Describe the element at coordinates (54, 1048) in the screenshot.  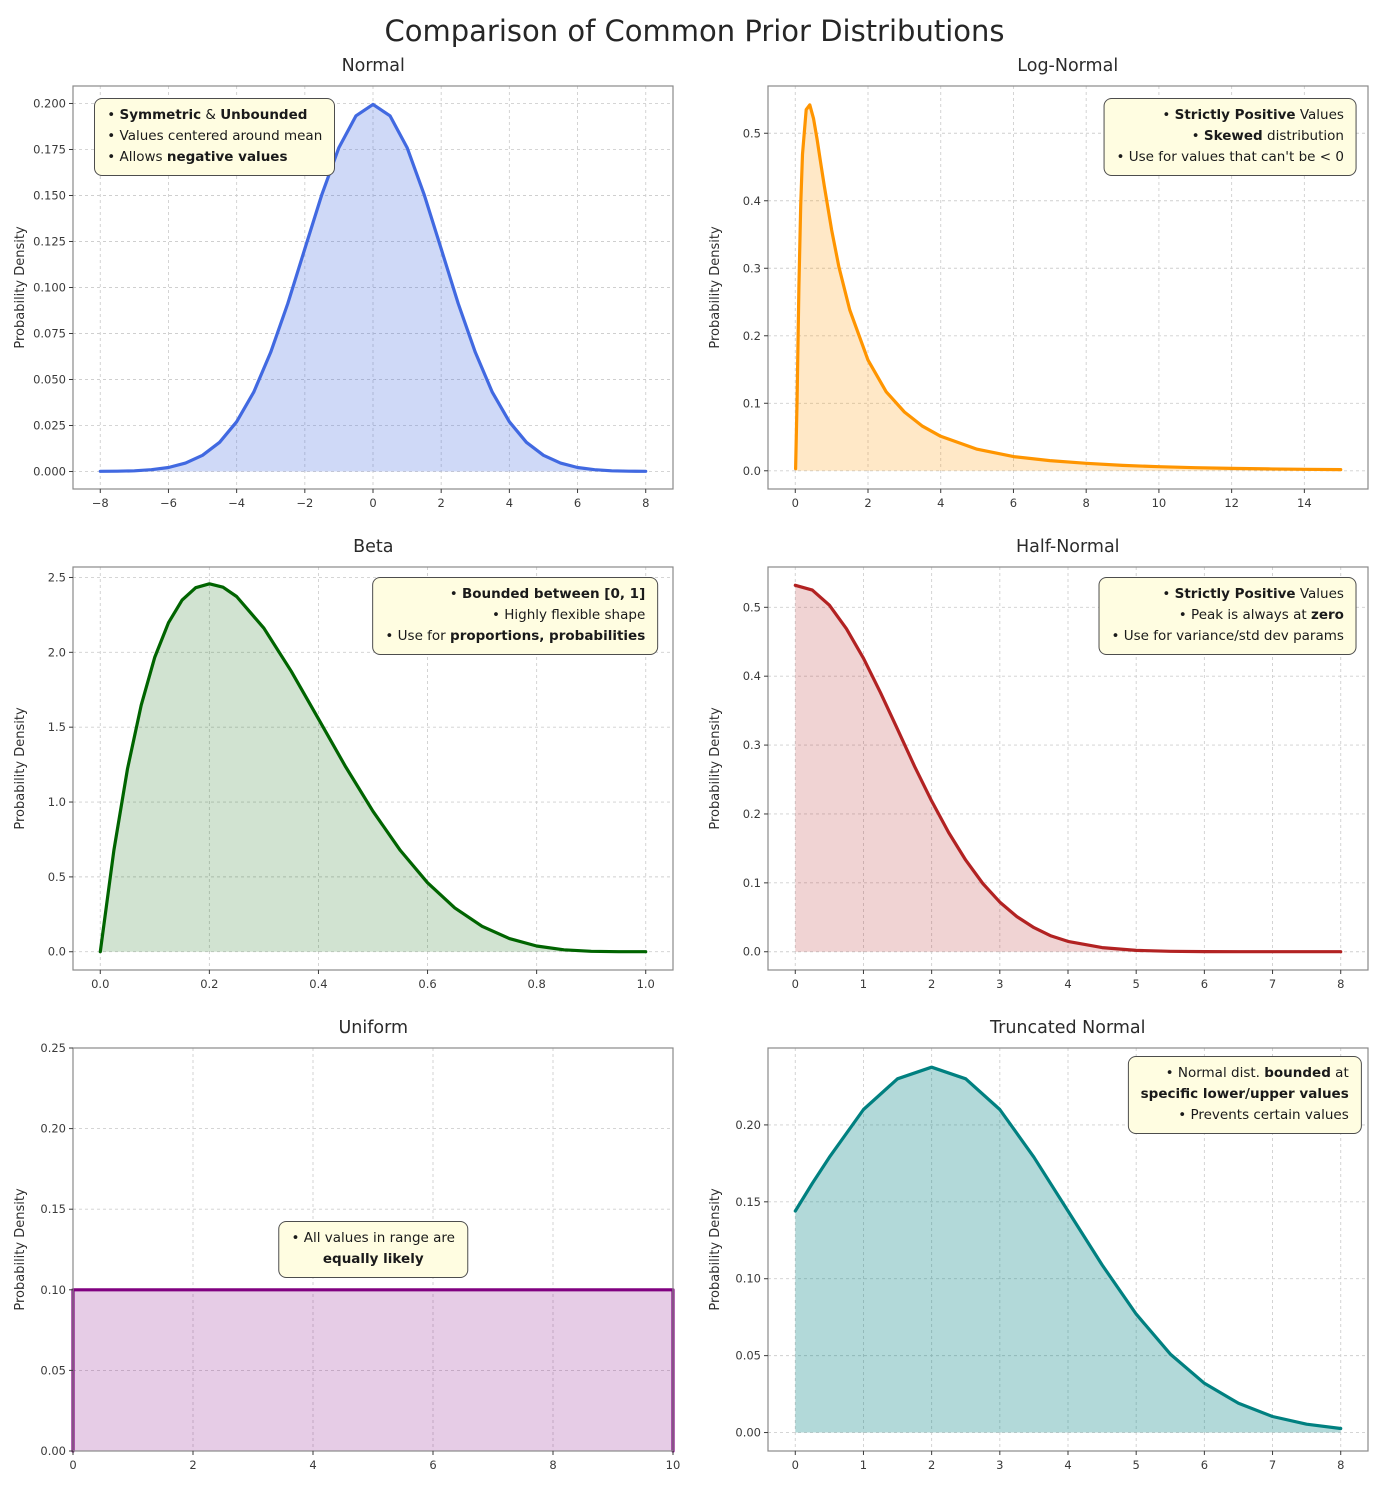
I see `svg-text: 0.25` at that location.